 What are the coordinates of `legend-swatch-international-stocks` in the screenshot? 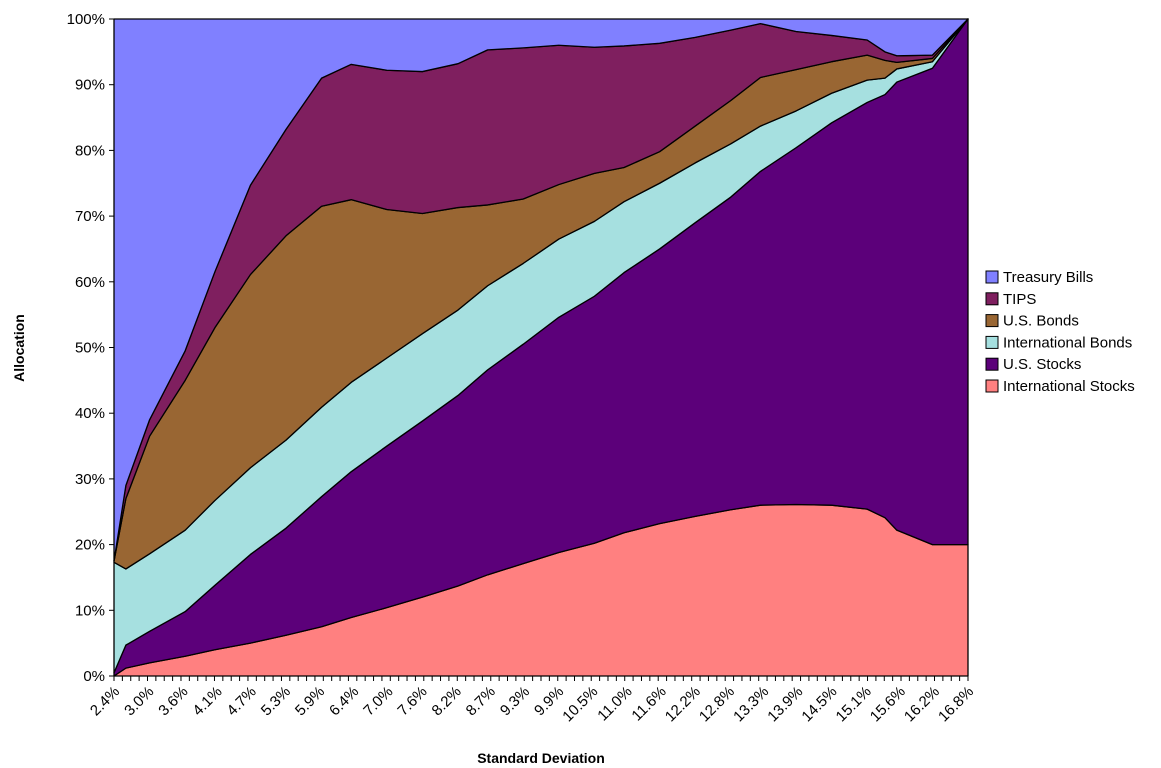 It's located at (992, 386).